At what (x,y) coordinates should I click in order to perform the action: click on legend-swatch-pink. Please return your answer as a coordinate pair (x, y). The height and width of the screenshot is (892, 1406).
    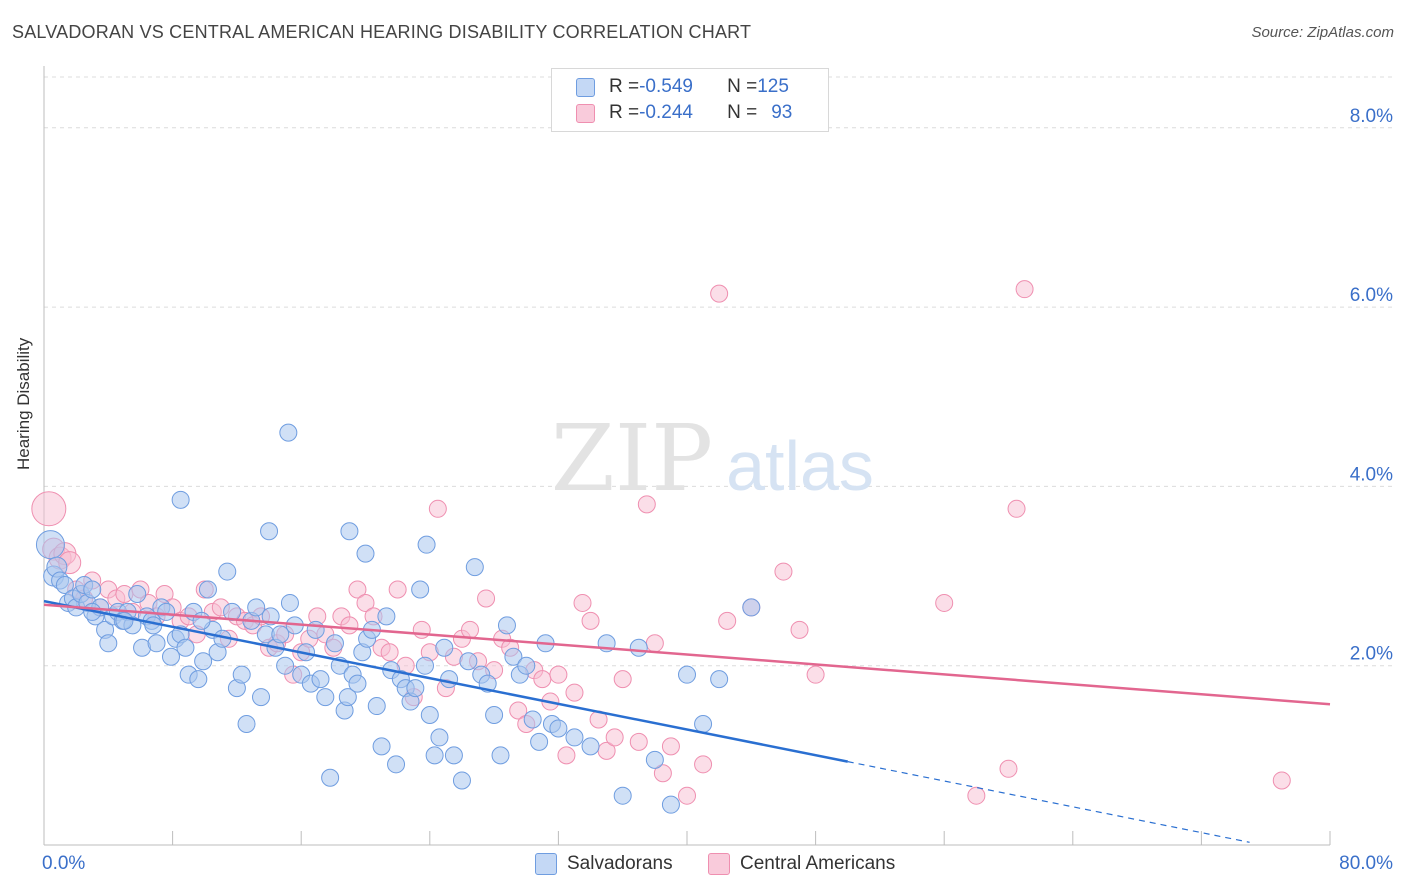
    Looking at the image, I should click on (585, 113).